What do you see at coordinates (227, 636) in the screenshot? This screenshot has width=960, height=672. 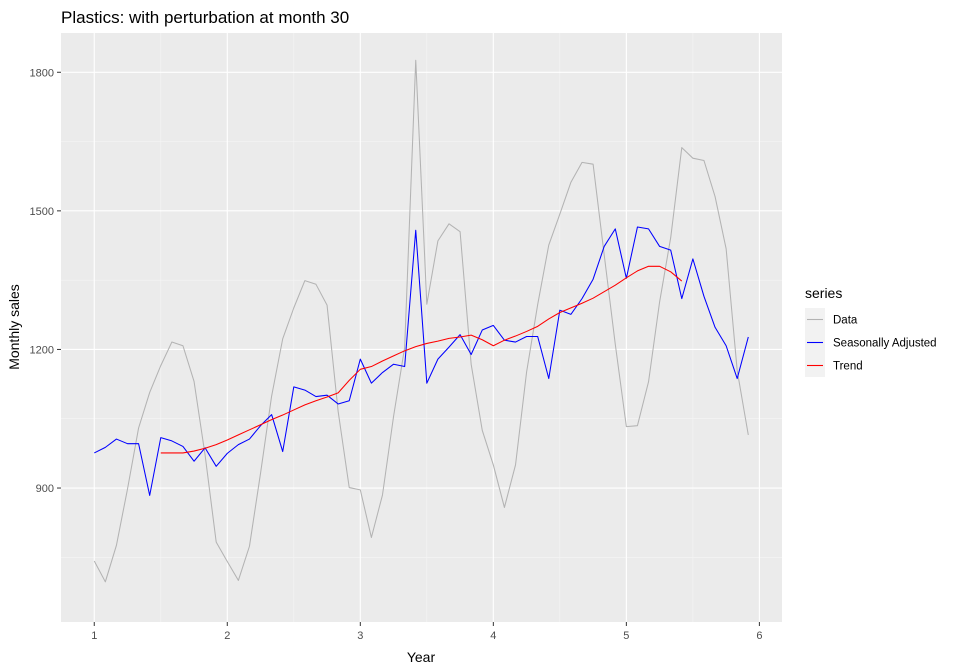 I see `x-tick-label: 2` at bounding box center [227, 636].